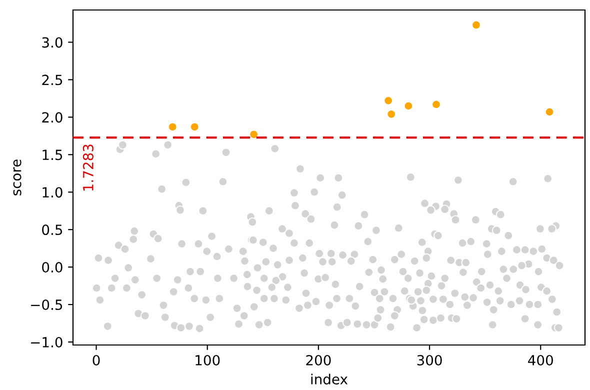  I want to click on y-tick-label: 2.0, so click(52, 117).